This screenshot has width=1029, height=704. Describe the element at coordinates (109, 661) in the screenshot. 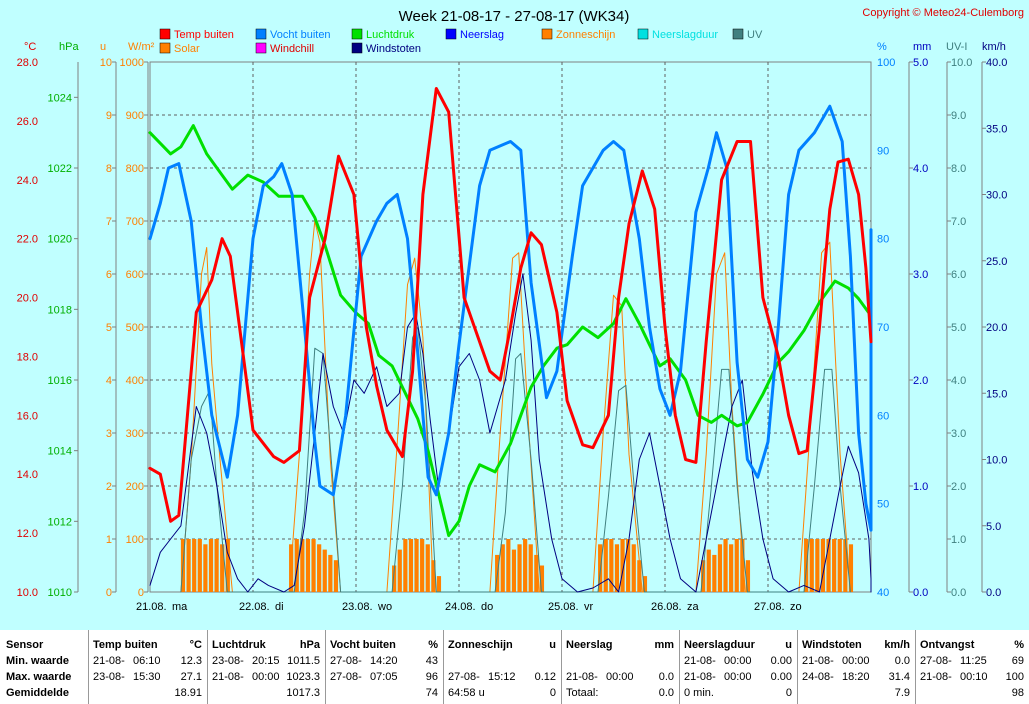

I see `stats-min-date: 21-08-` at that location.